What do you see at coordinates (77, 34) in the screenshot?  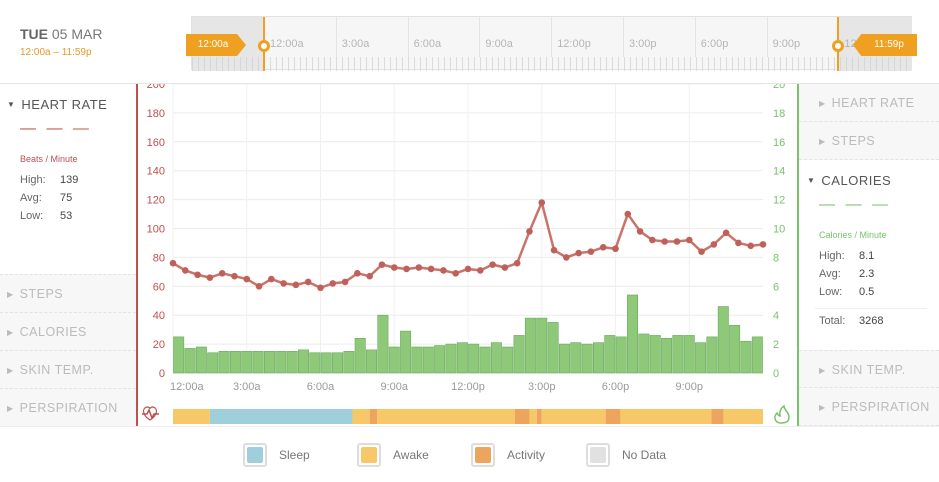 I see `date: 05 MAR` at bounding box center [77, 34].